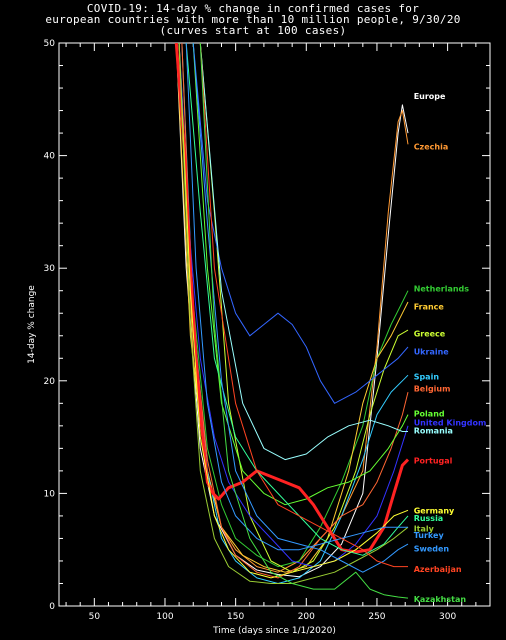 This screenshot has height=640, width=506. Describe the element at coordinates (432, 389) in the screenshot. I see `series-label-belgium: Belgium` at that location.